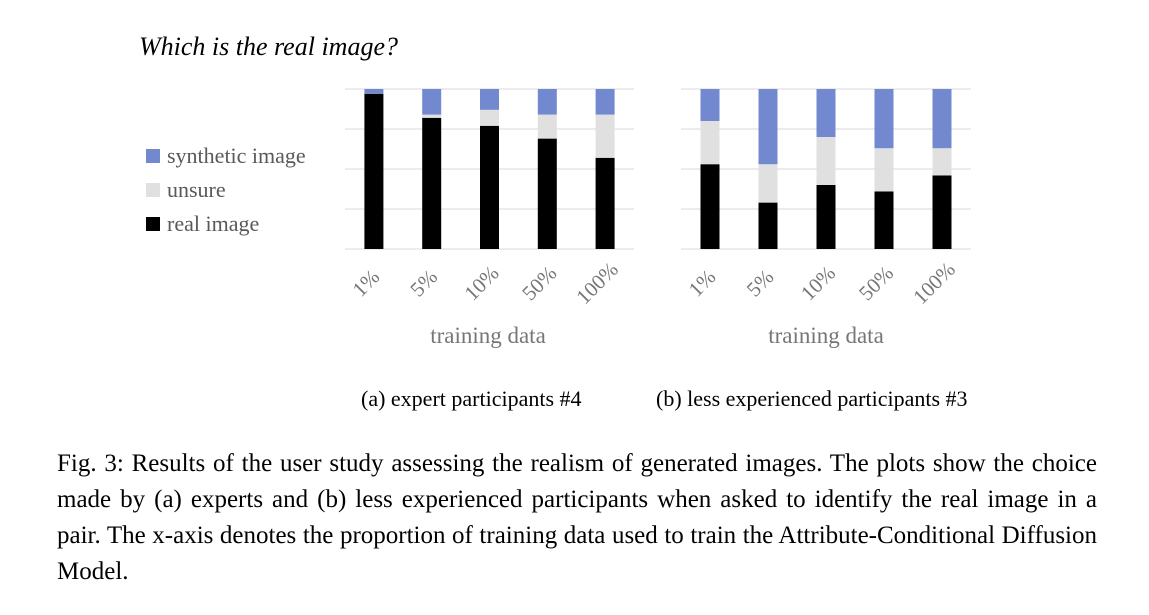  Describe the element at coordinates (812, 398) in the screenshot. I see `subcaption-b: (b) less experienced participants #3` at that location.